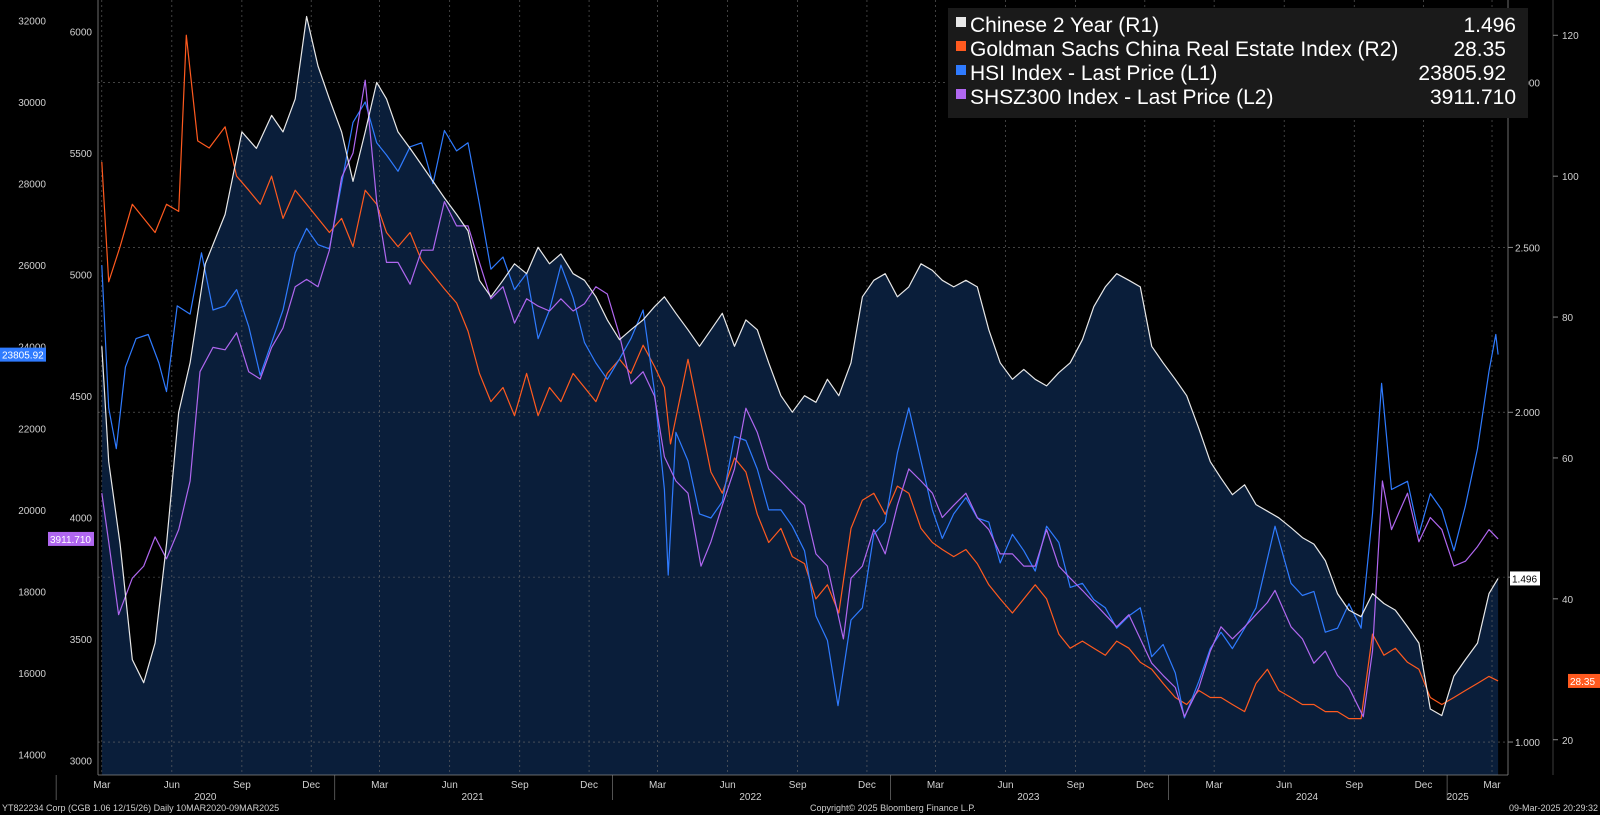 The height and width of the screenshot is (815, 1600). I want to click on tag-chinese-2y-bg, so click(1525, 578).